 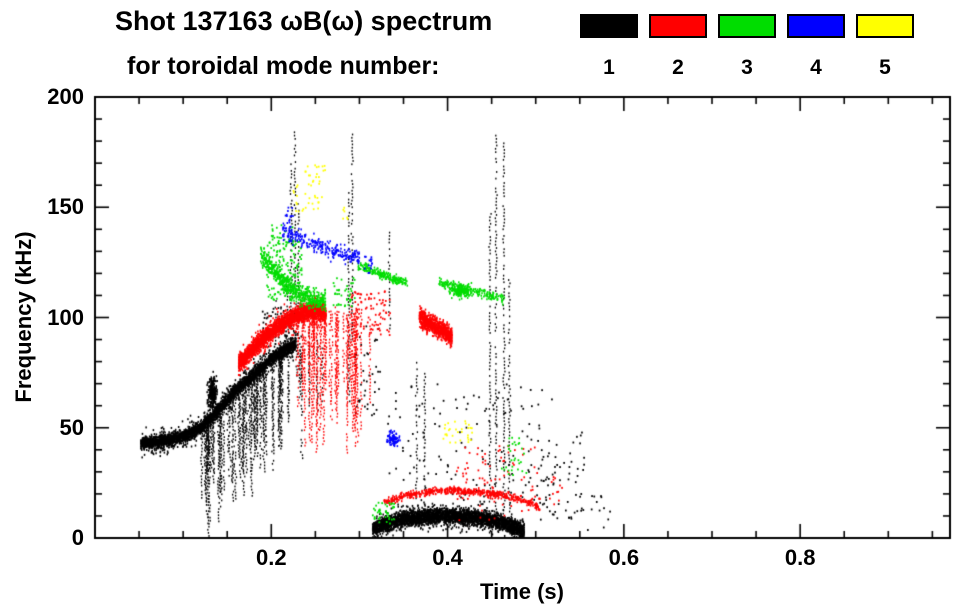 What do you see at coordinates (71, 427) in the screenshot?
I see `y-tick-label: 50` at bounding box center [71, 427].